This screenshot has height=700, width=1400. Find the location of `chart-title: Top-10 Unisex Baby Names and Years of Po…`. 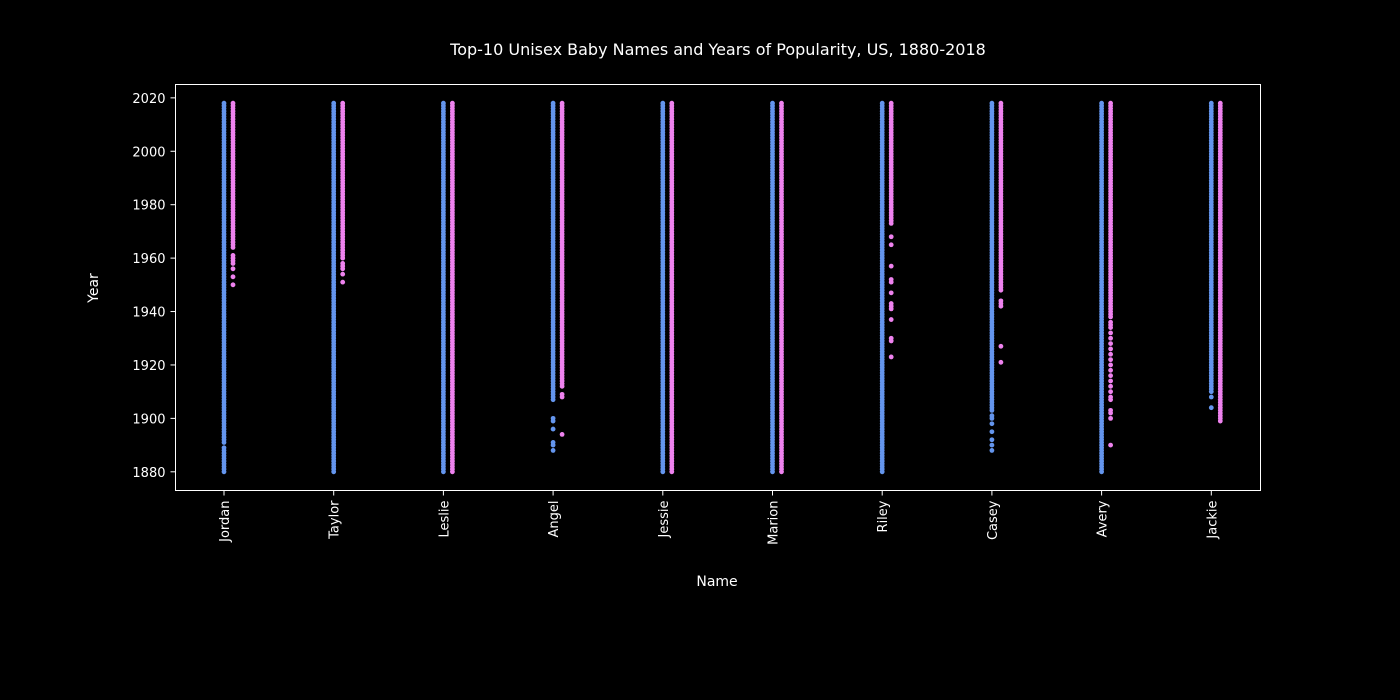

chart-title: Top-10 Unisex Baby Names and Years of Po… is located at coordinates (717, 49).